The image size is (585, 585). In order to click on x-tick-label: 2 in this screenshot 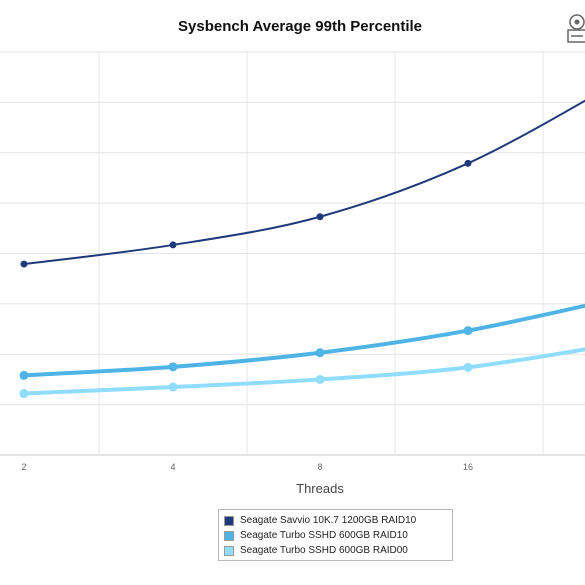, I will do `click(23, 467)`.